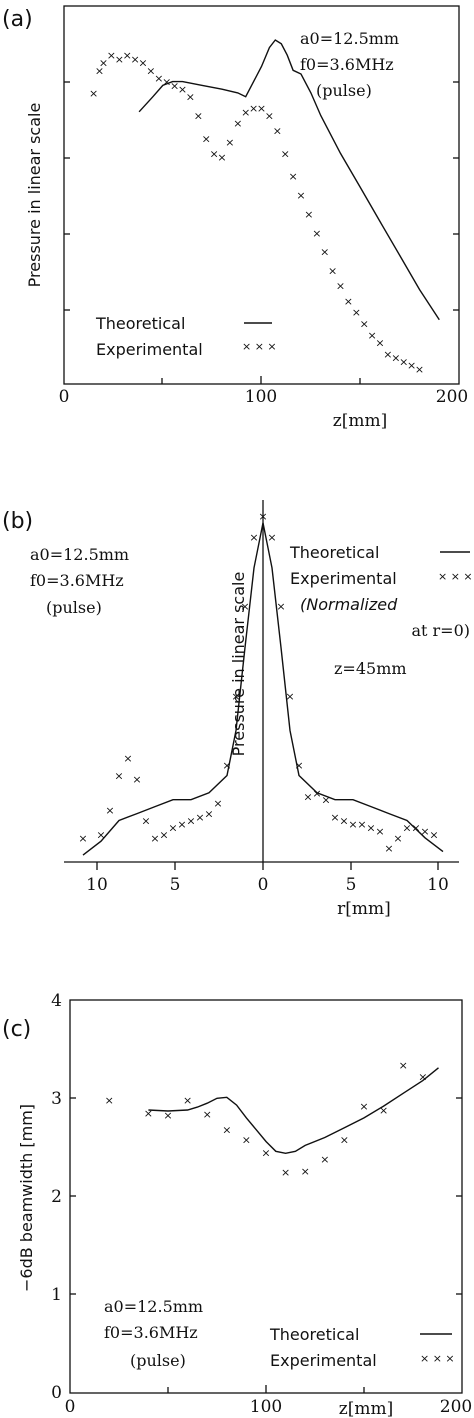 The image size is (474, 1418). Describe the element at coordinates (56, 1001) in the screenshot. I see `panel-c-ytick-4: 4` at that location.